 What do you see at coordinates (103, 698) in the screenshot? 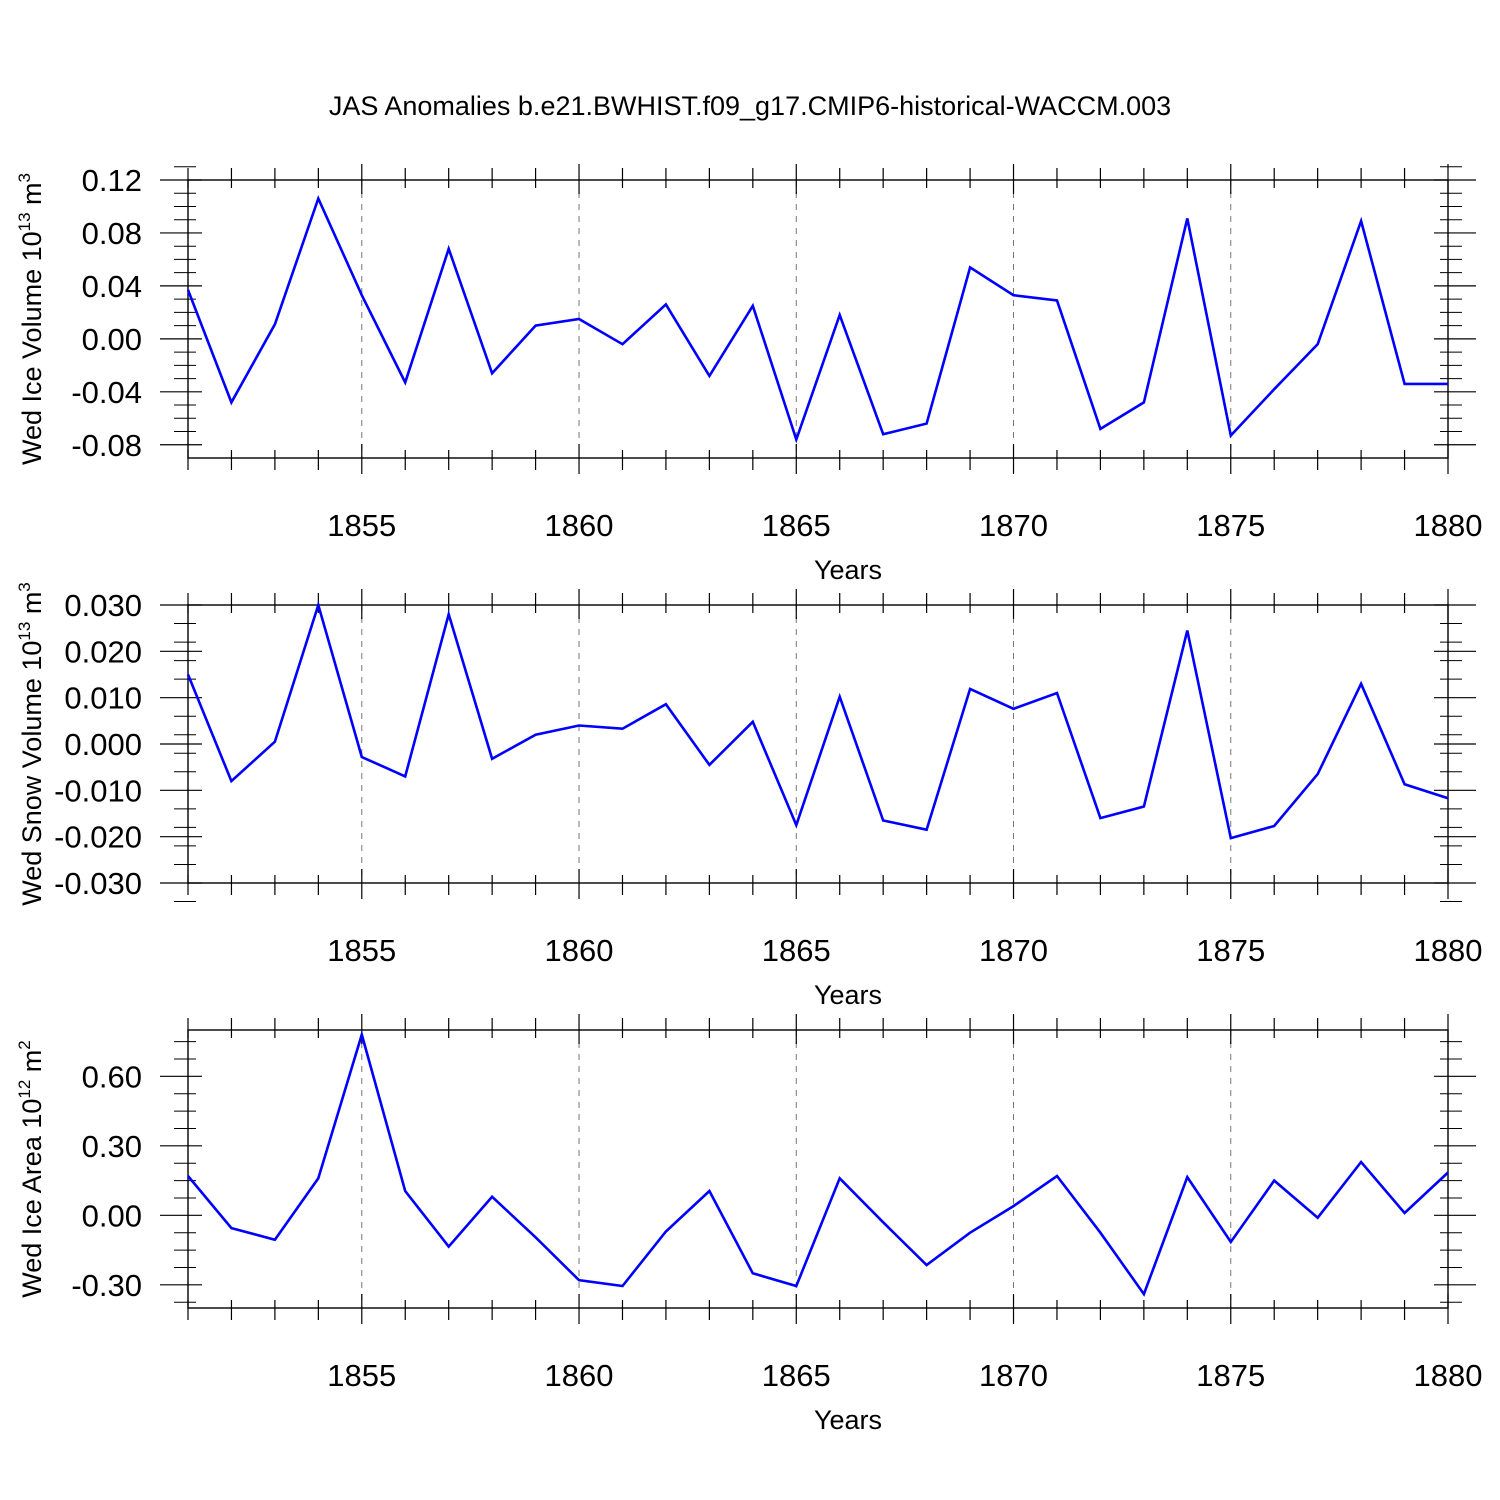
I see `y-tick-label: 0.010` at bounding box center [103, 698].